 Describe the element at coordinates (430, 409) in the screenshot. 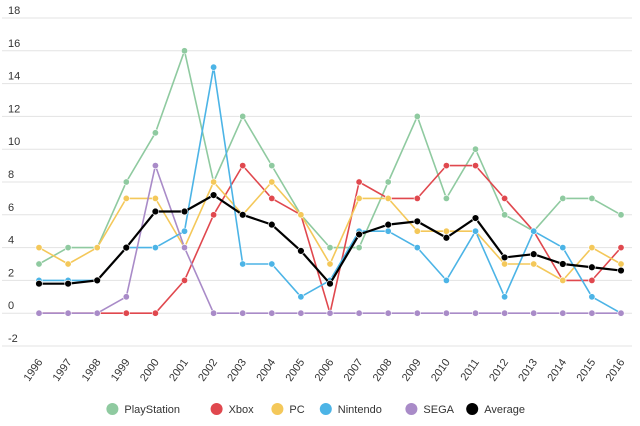

I see `legend-item-sega: SEGA` at that location.